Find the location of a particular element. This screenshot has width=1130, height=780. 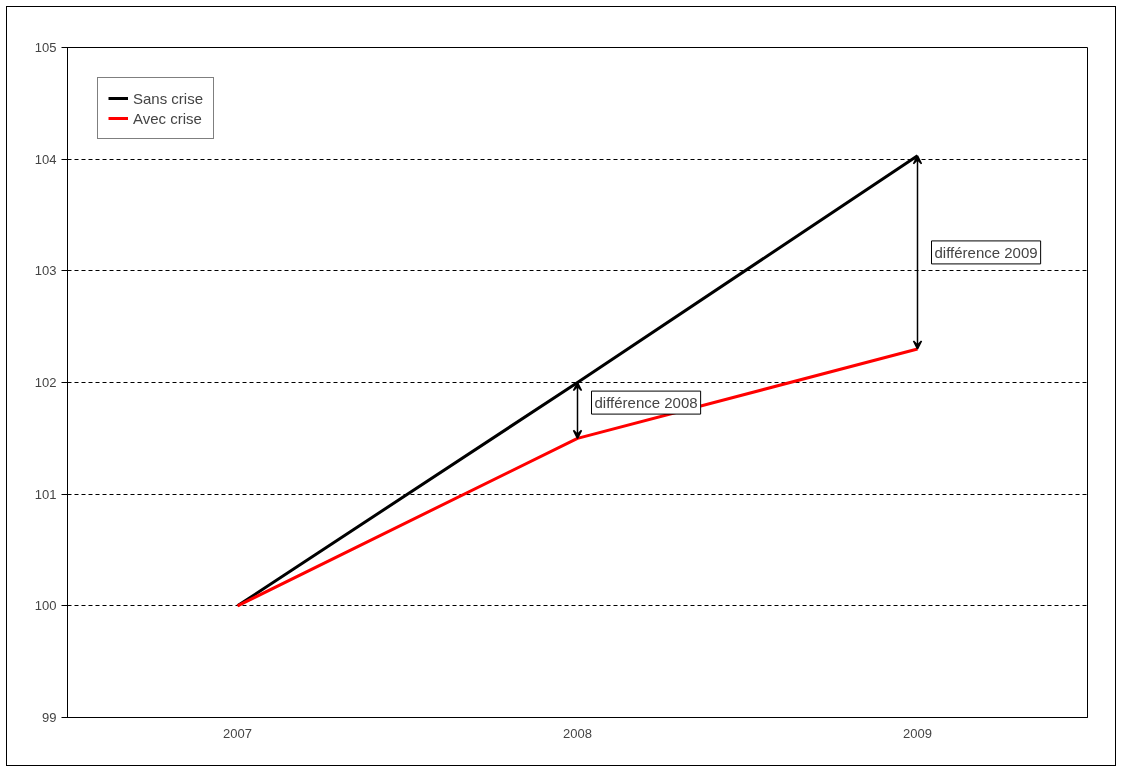

annotation: différence 2008 is located at coordinates (646, 403).